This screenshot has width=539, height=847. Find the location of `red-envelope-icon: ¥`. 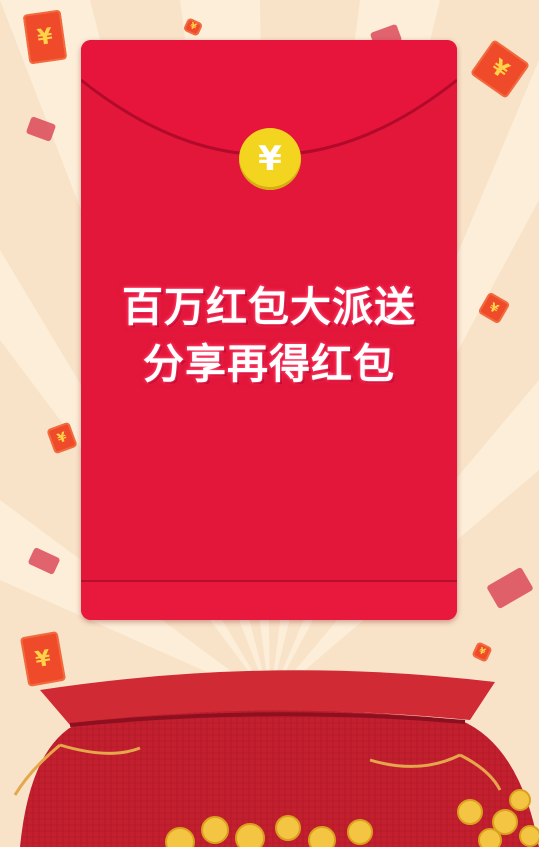

red-envelope-icon: ¥ is located at coordinates (45, 37).